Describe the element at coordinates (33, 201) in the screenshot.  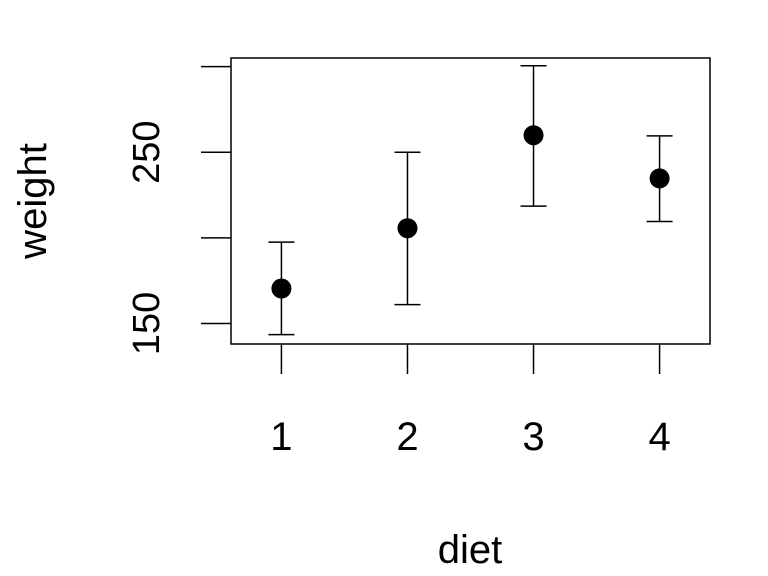
I see `y-axis-label: weight` at that location.